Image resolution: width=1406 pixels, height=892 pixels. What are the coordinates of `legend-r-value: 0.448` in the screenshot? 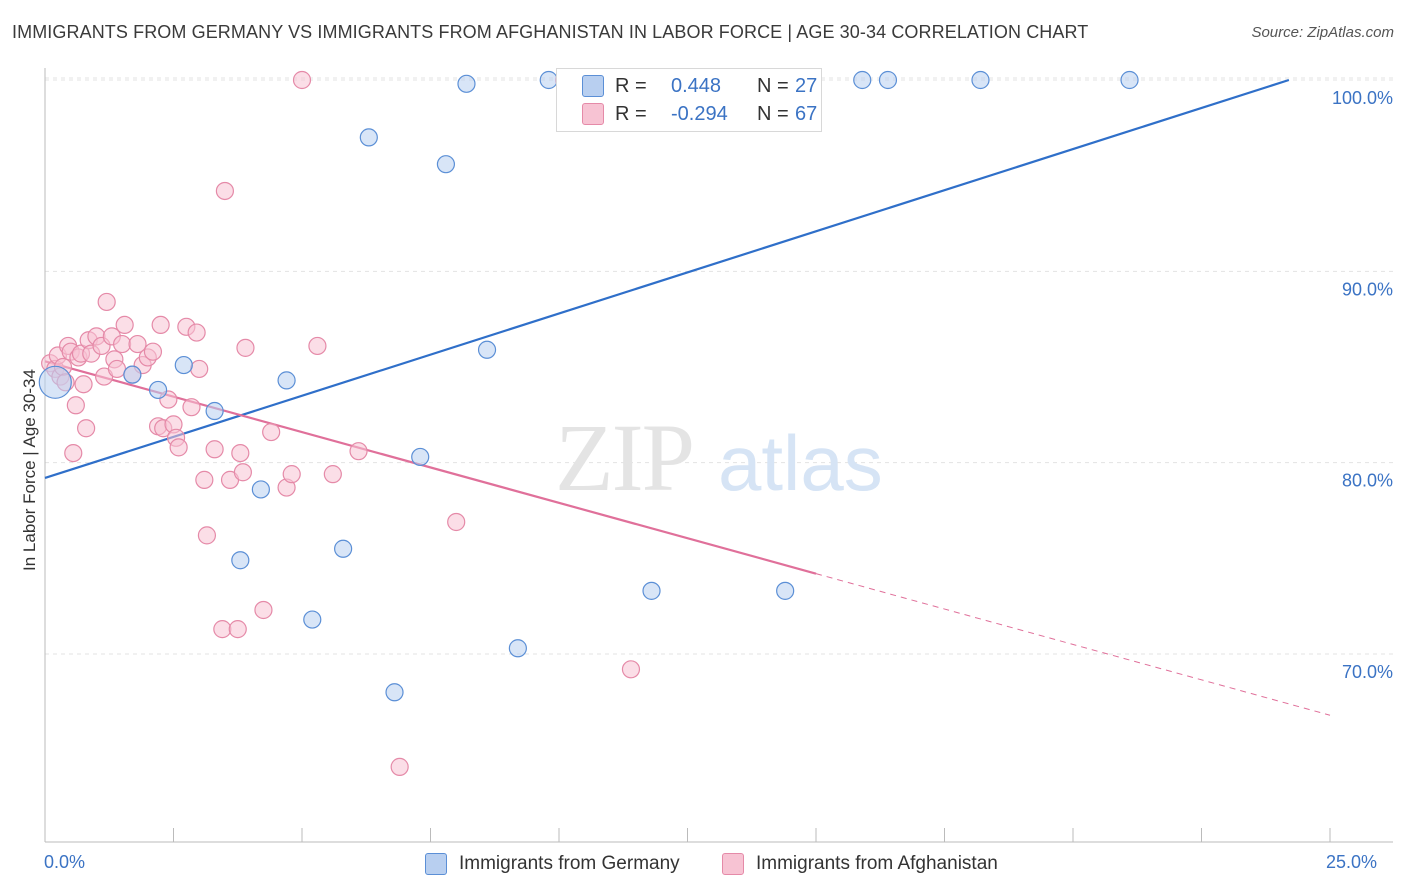 It's located at (696, 85).